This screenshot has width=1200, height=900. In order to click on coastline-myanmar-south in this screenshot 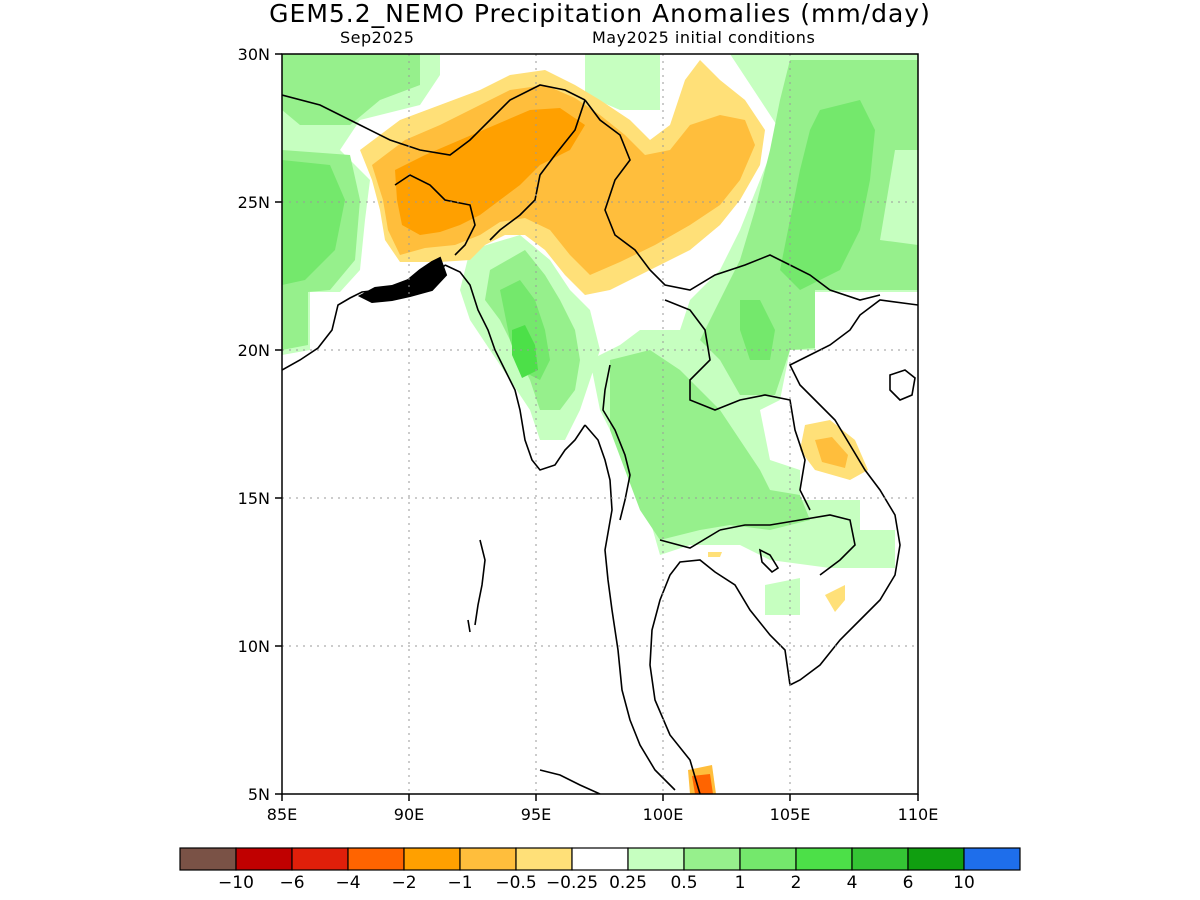, I will do `click(630, 607)`.